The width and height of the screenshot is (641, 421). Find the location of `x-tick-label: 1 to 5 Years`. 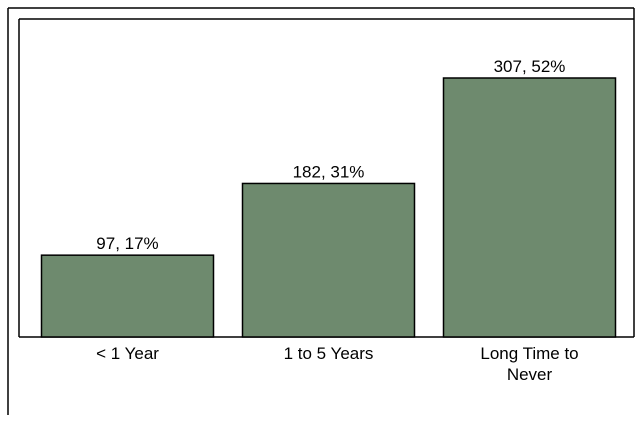

x-tick-label: 1 to 5 Years is located at coordinates (328, 353).